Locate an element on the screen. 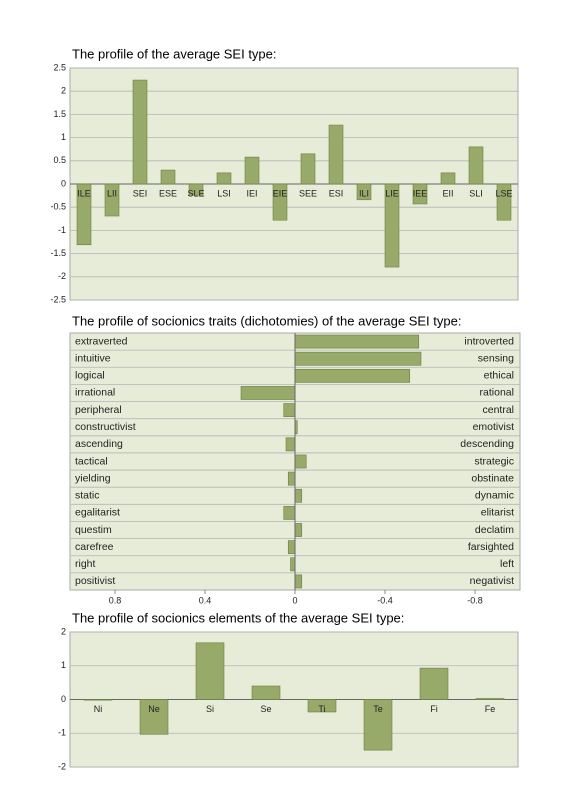 The width and height of the screenshot is (566, 800). right-label: obstinate is located at coordinates (492, 478).